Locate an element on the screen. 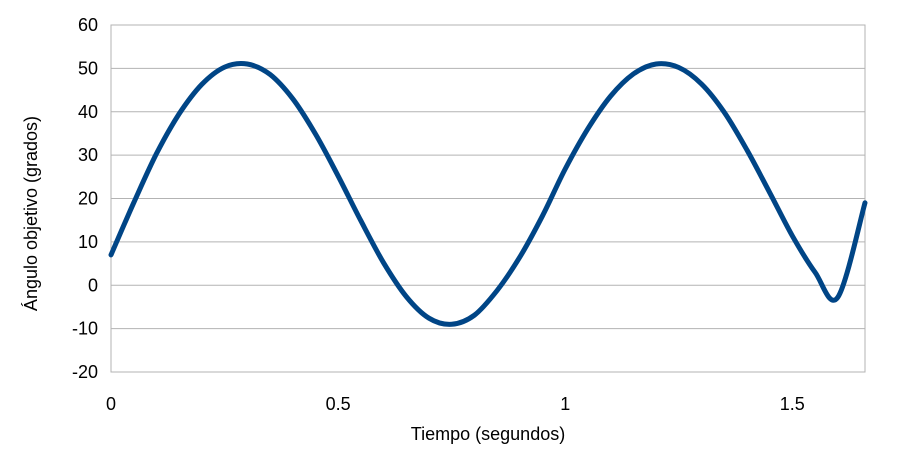 Image resolution: width=907 pixels, height=459 pixels. y-tick-label: 60 is located at coordinates (88, 25).